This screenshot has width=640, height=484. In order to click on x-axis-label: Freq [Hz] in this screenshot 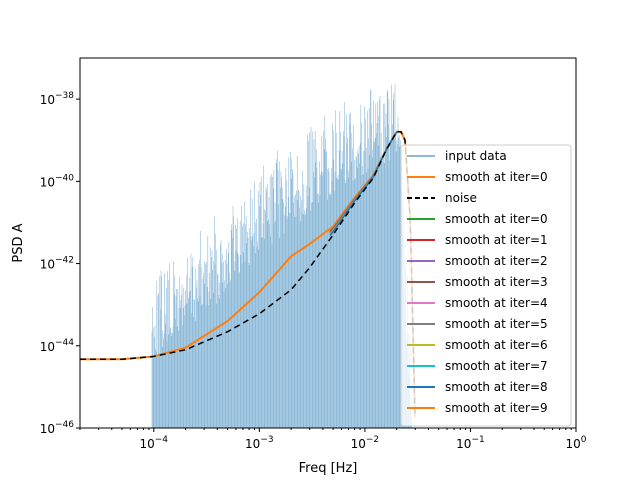, I will do `click(328, 468)`.